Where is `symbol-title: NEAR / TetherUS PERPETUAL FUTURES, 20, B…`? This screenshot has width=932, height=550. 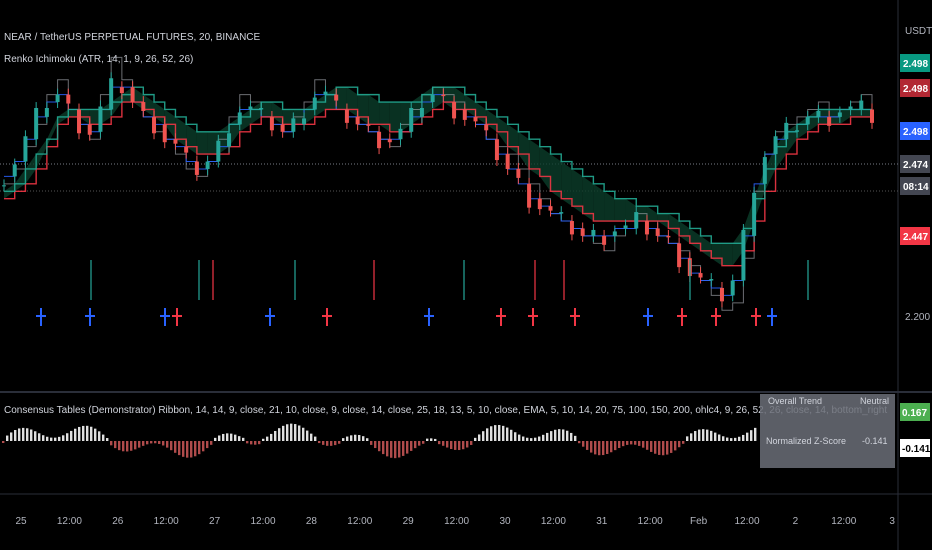
symbol-title: NEAR / TetherUS PERPETUAL FUTURES, 20, B… is located at coordinates (132, 37).